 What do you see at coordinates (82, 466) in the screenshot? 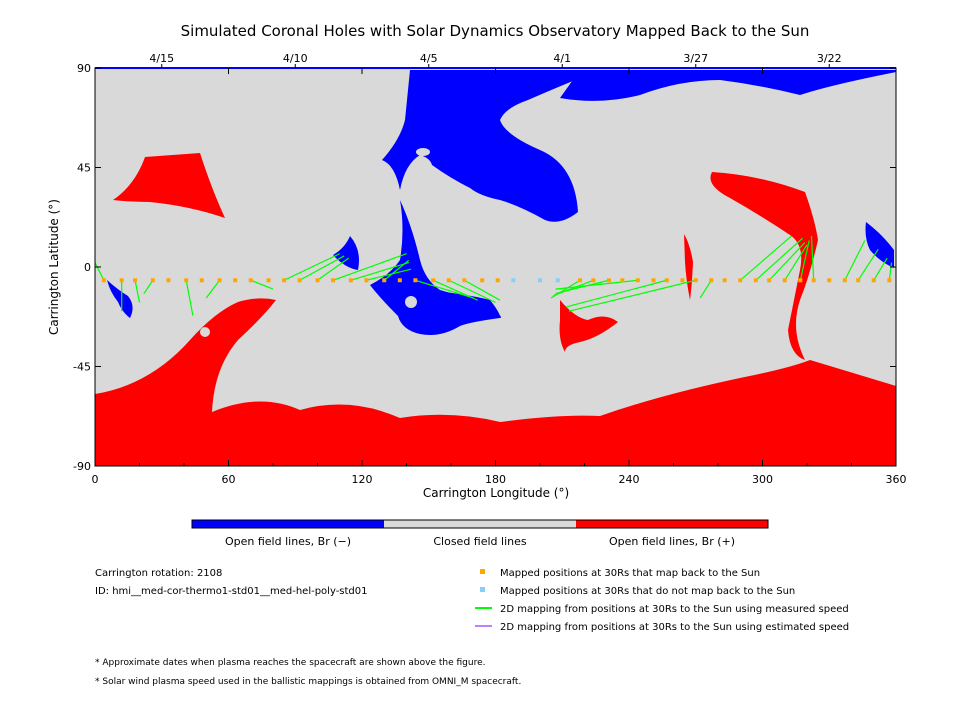
I see `y-tick-label: -90` at bounding box center [82, 466].